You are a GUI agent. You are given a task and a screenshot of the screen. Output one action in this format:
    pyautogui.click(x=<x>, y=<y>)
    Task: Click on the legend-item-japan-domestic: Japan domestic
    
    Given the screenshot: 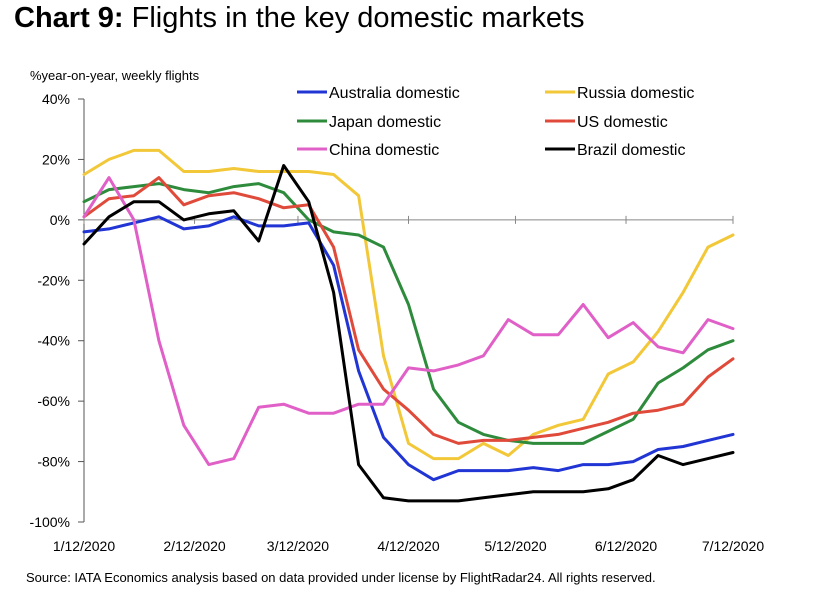 What is the action you would take?
    pyautogui.click(x=369, y=122)
    